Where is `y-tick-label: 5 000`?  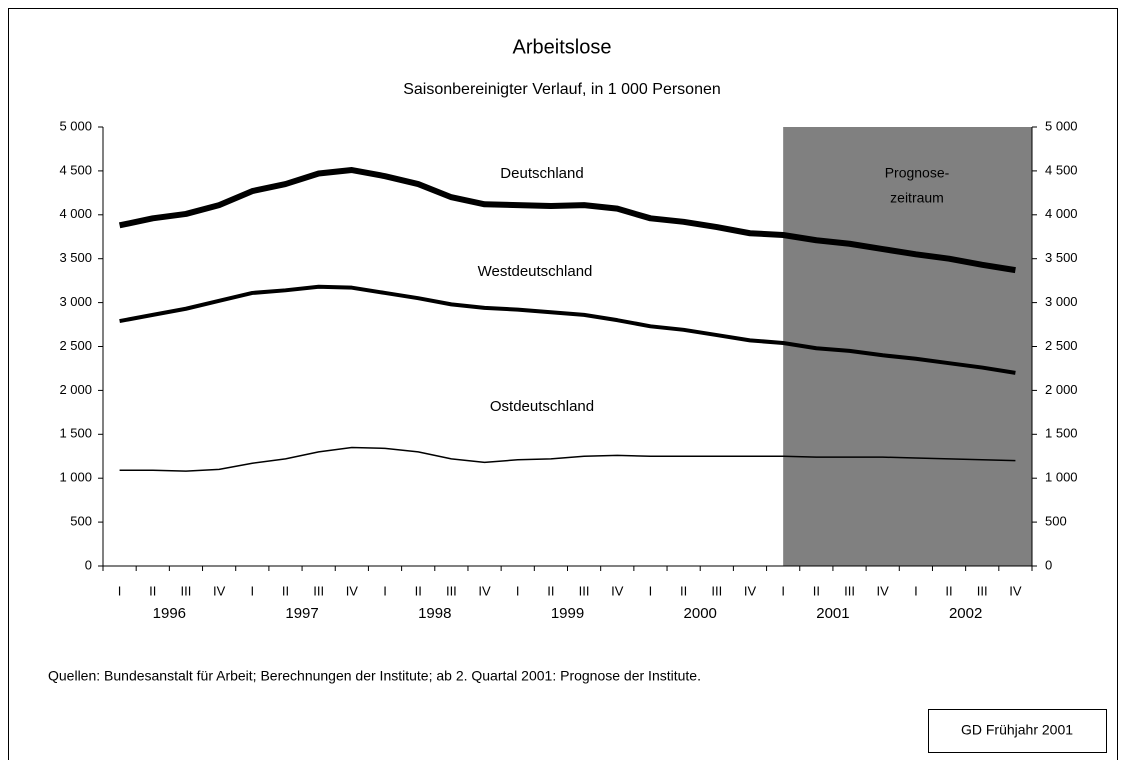
y-tick-label: 5 000 is located at coordinates (75, 125).